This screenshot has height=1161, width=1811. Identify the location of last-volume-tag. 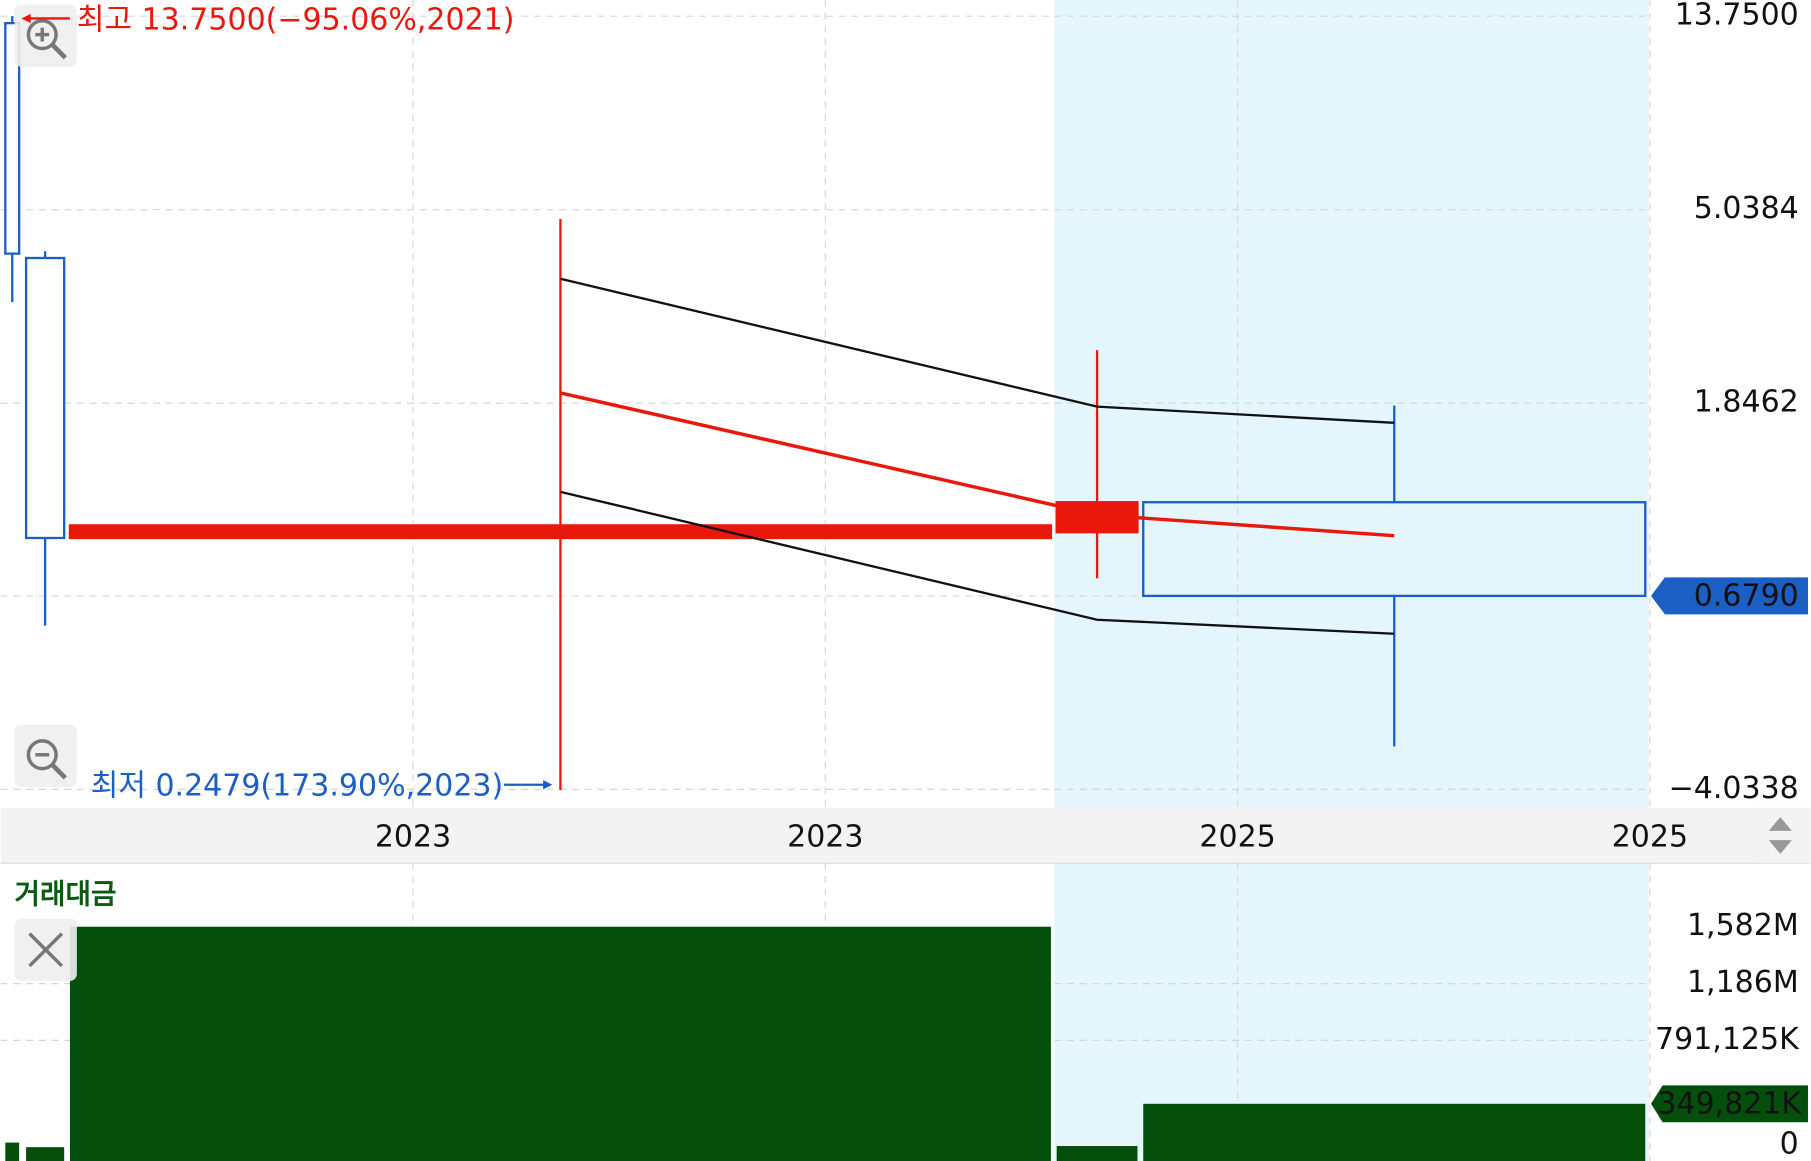
(1729, 1104).